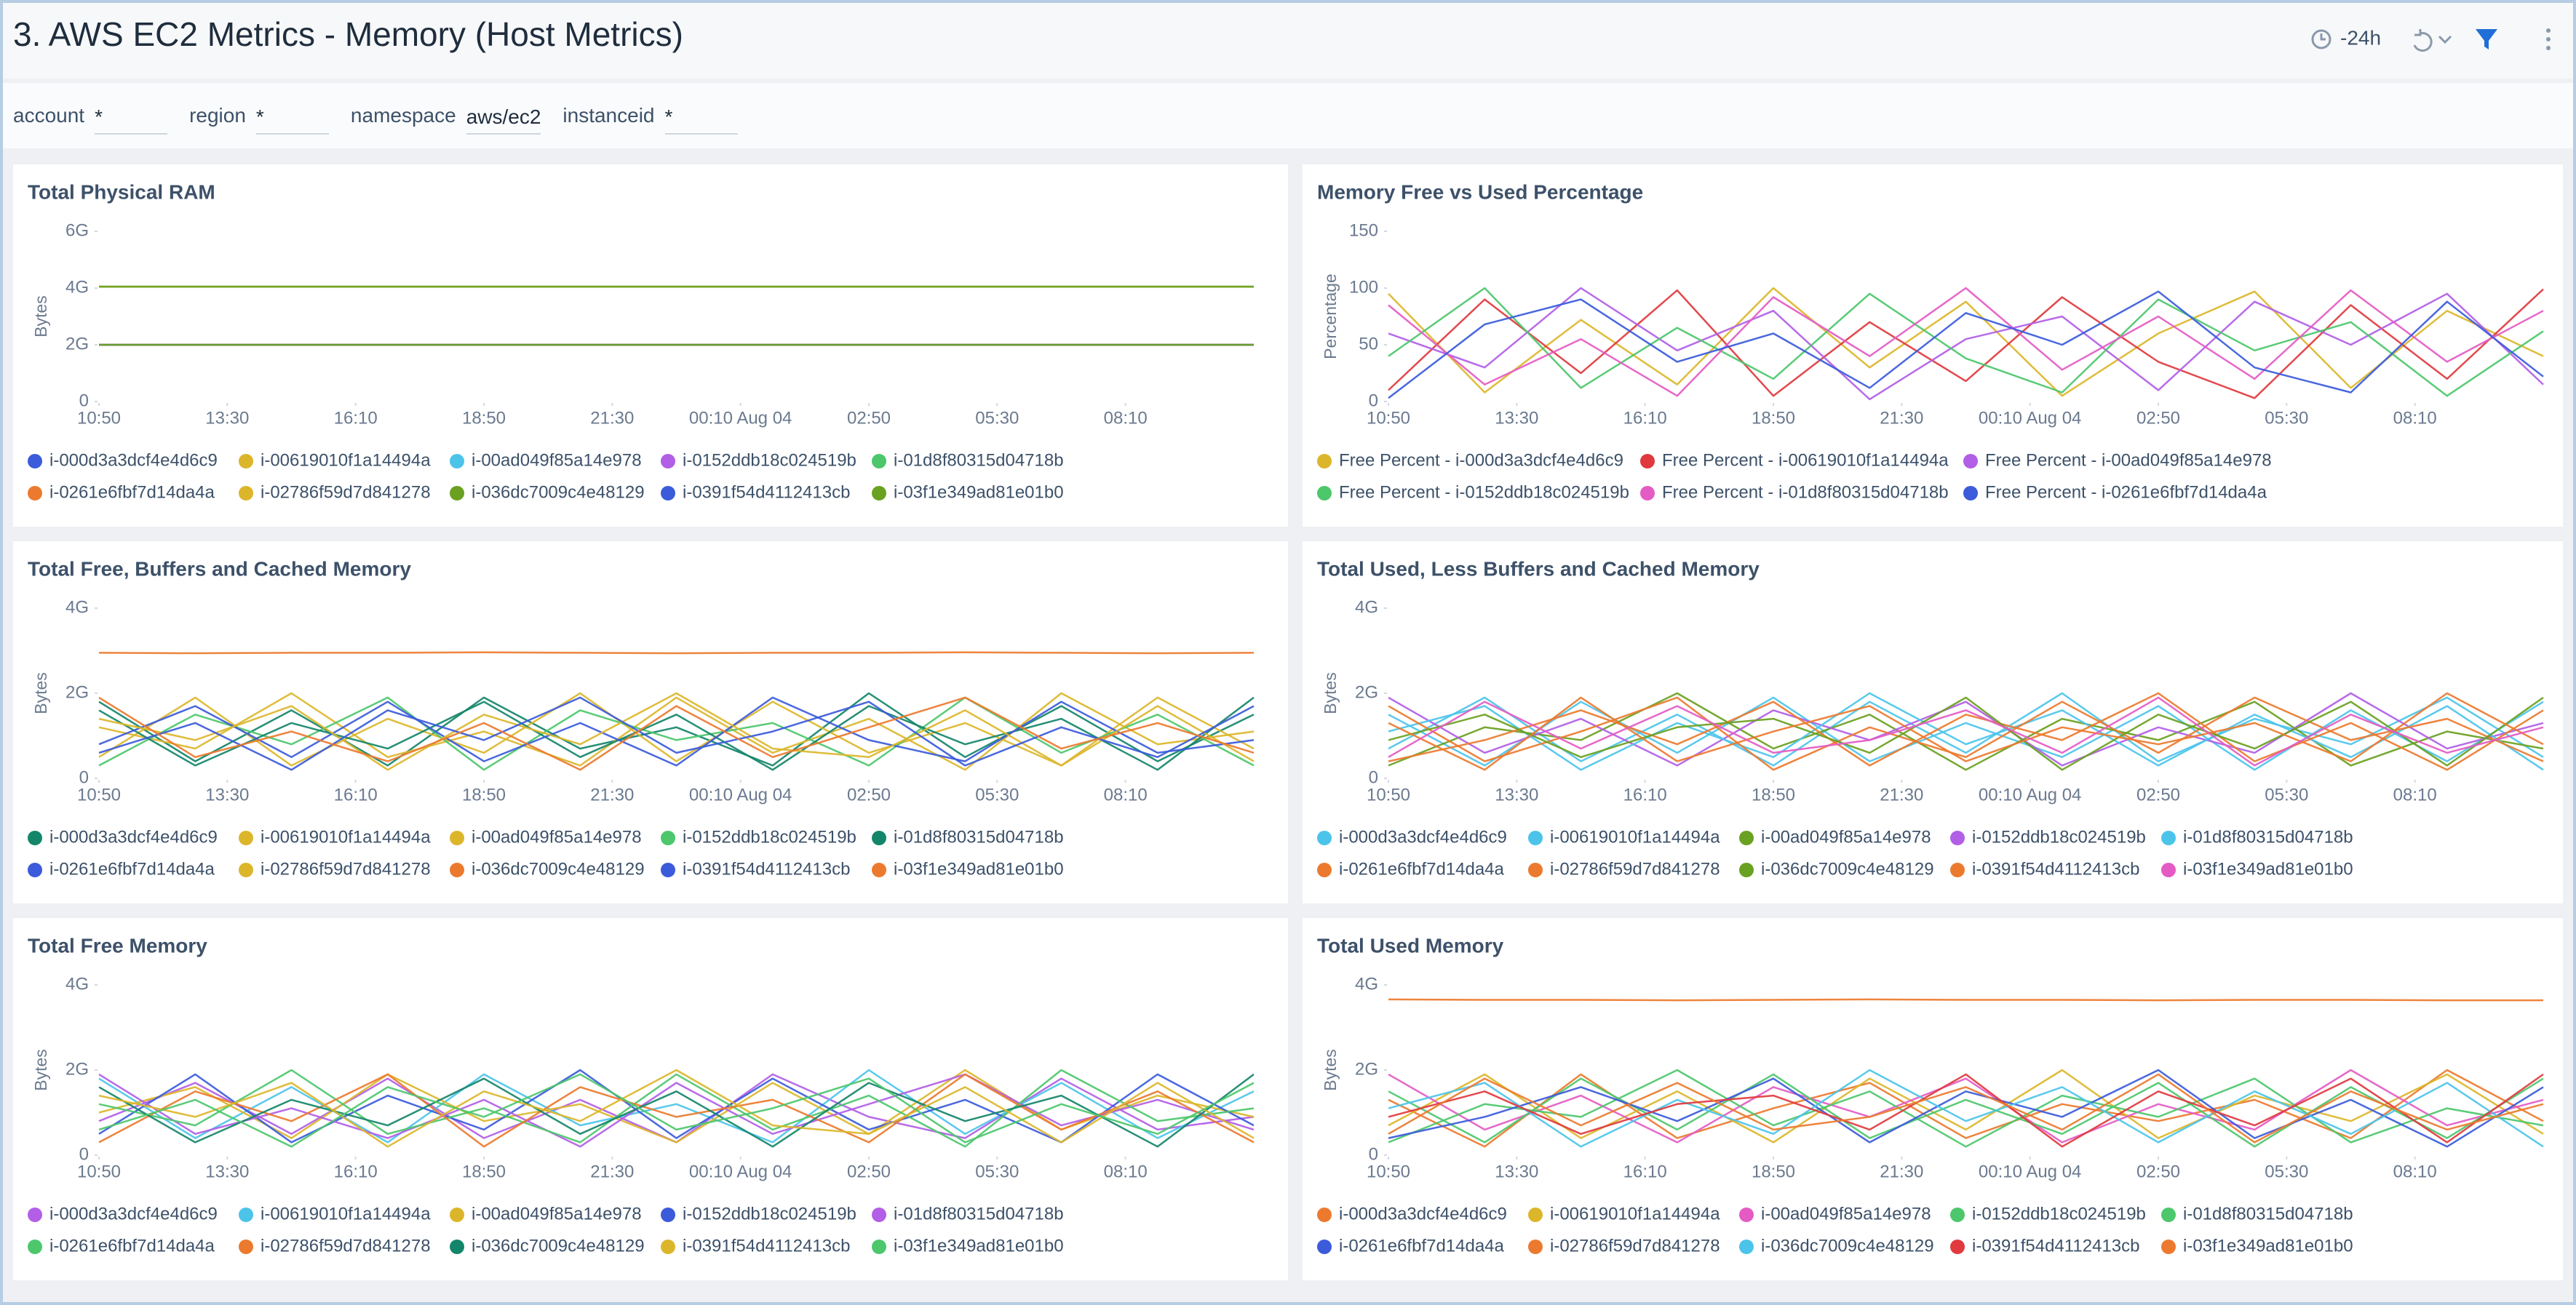 This screenshot has height=1305, width=2576. What do you see at coordinates (503, 120) in the screenshot?
I see `filter-input: aws/ec2` at bounding box center [503, 120].